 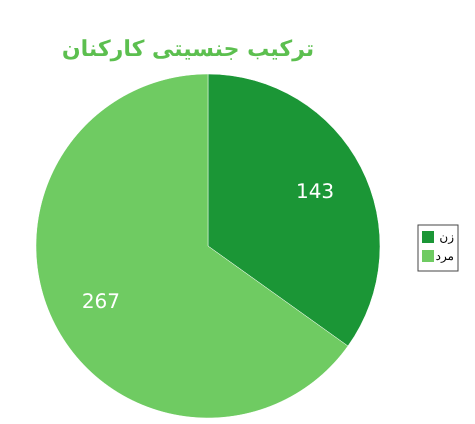 What do you see at coordinates (101, 301) in the screenshot?
I see `data-label: 267` at bounding box center [101, 301].